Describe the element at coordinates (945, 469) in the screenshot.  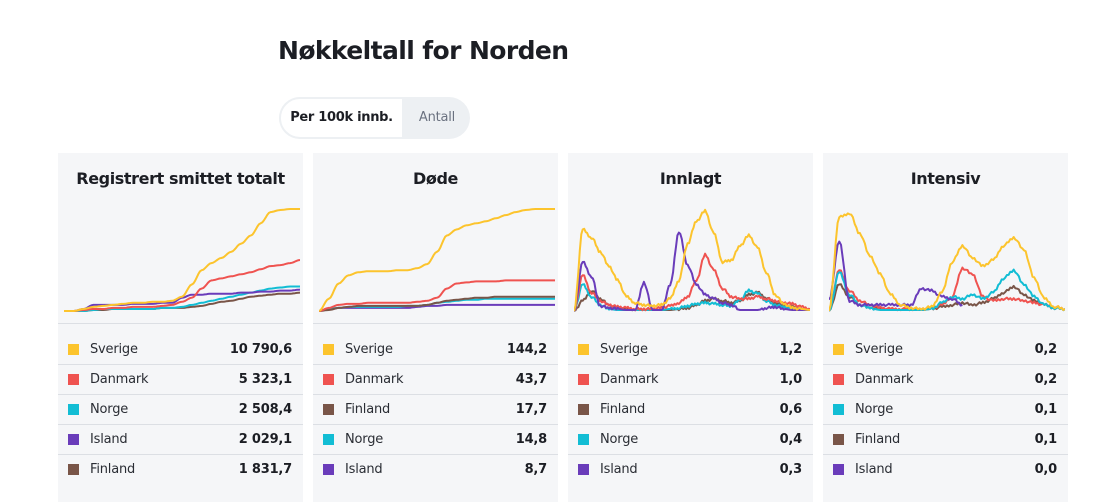
I see `legend-row: Island 0,0` at that location.